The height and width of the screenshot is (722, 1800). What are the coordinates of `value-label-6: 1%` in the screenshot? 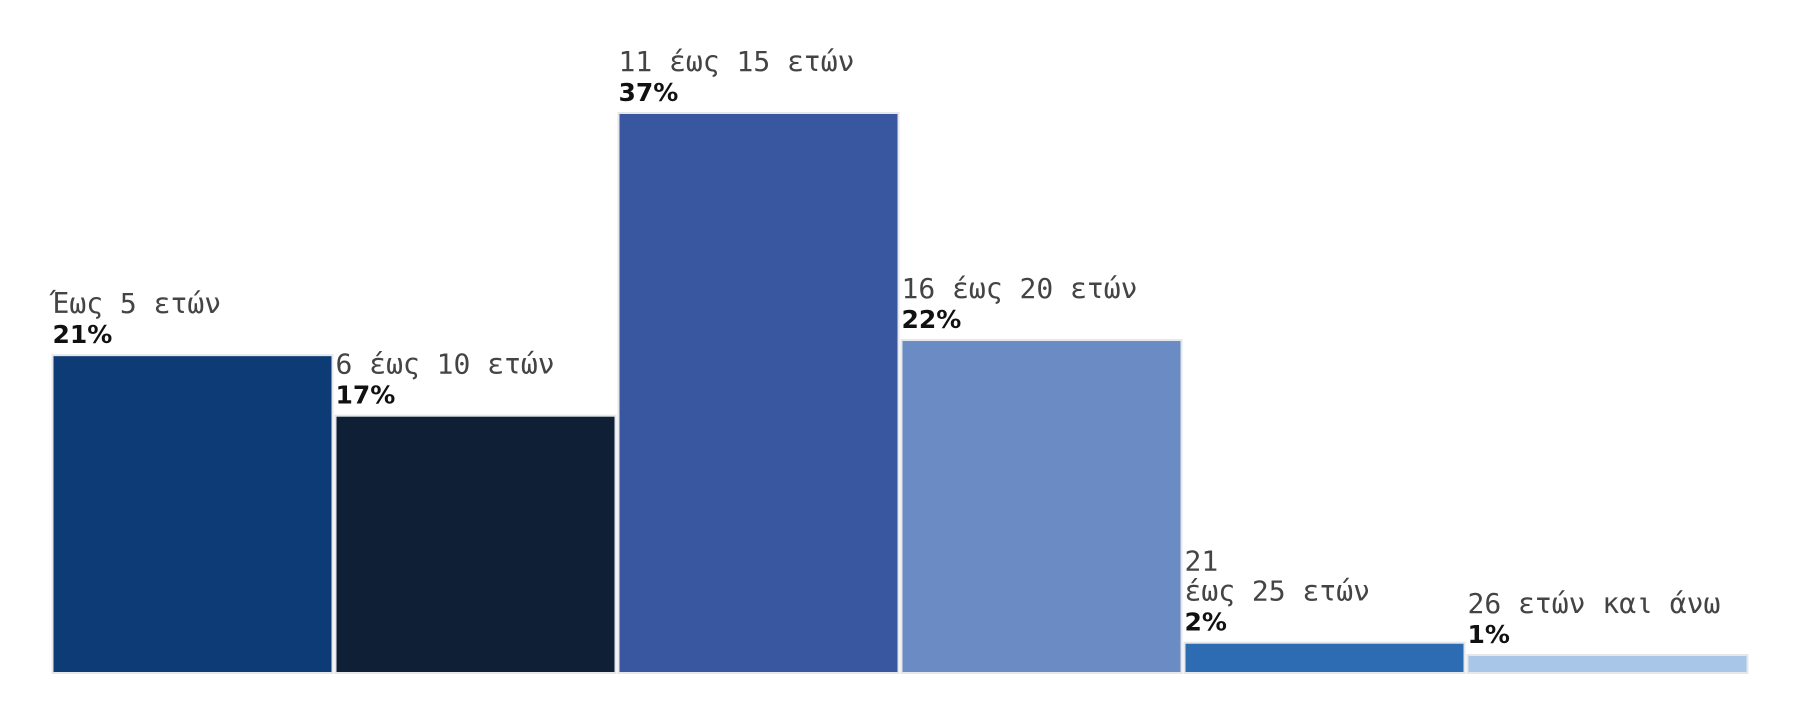 It's located at (1489, 634).